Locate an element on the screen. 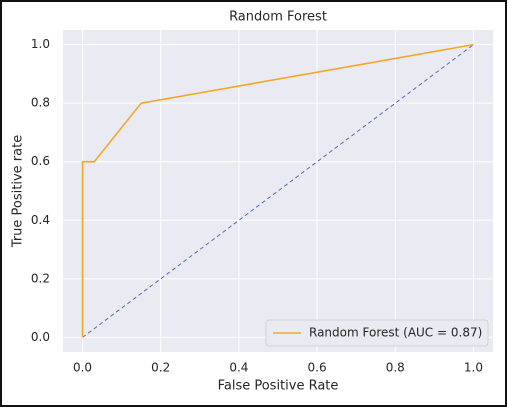  legend-label: Random Forest (AUC = 0.87) is located at coordinates (395, 333).